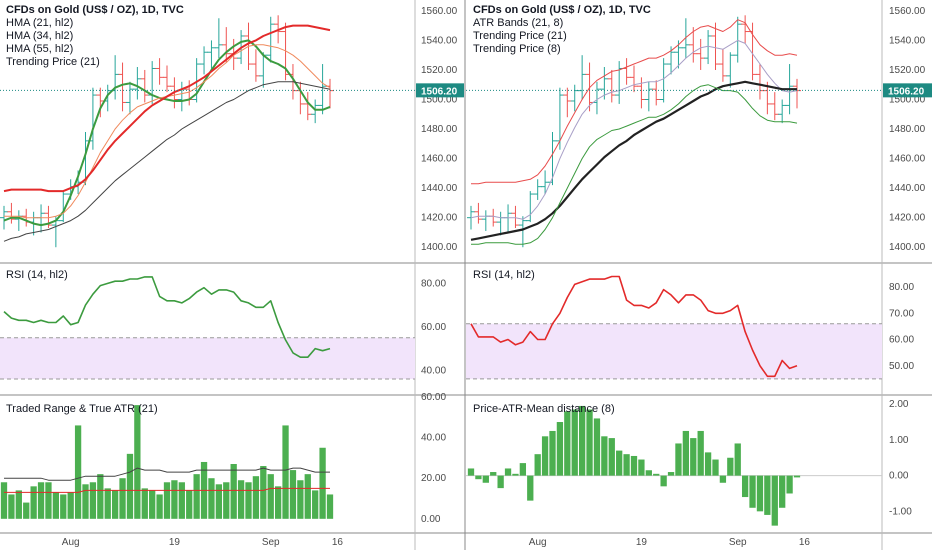  Describe the element at coordinates (439, 100) in the screenshot. I see `left-price-y-tick-3: 1500.00` at that location.